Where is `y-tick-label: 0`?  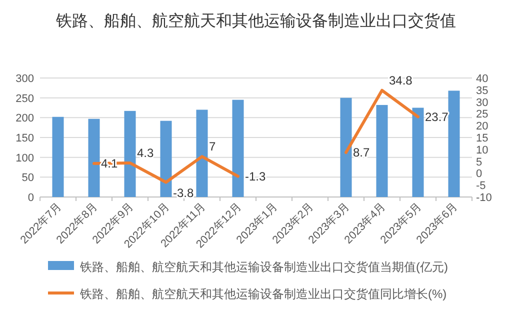
y-tick-label: 0 is located at coordinates (31, 198).